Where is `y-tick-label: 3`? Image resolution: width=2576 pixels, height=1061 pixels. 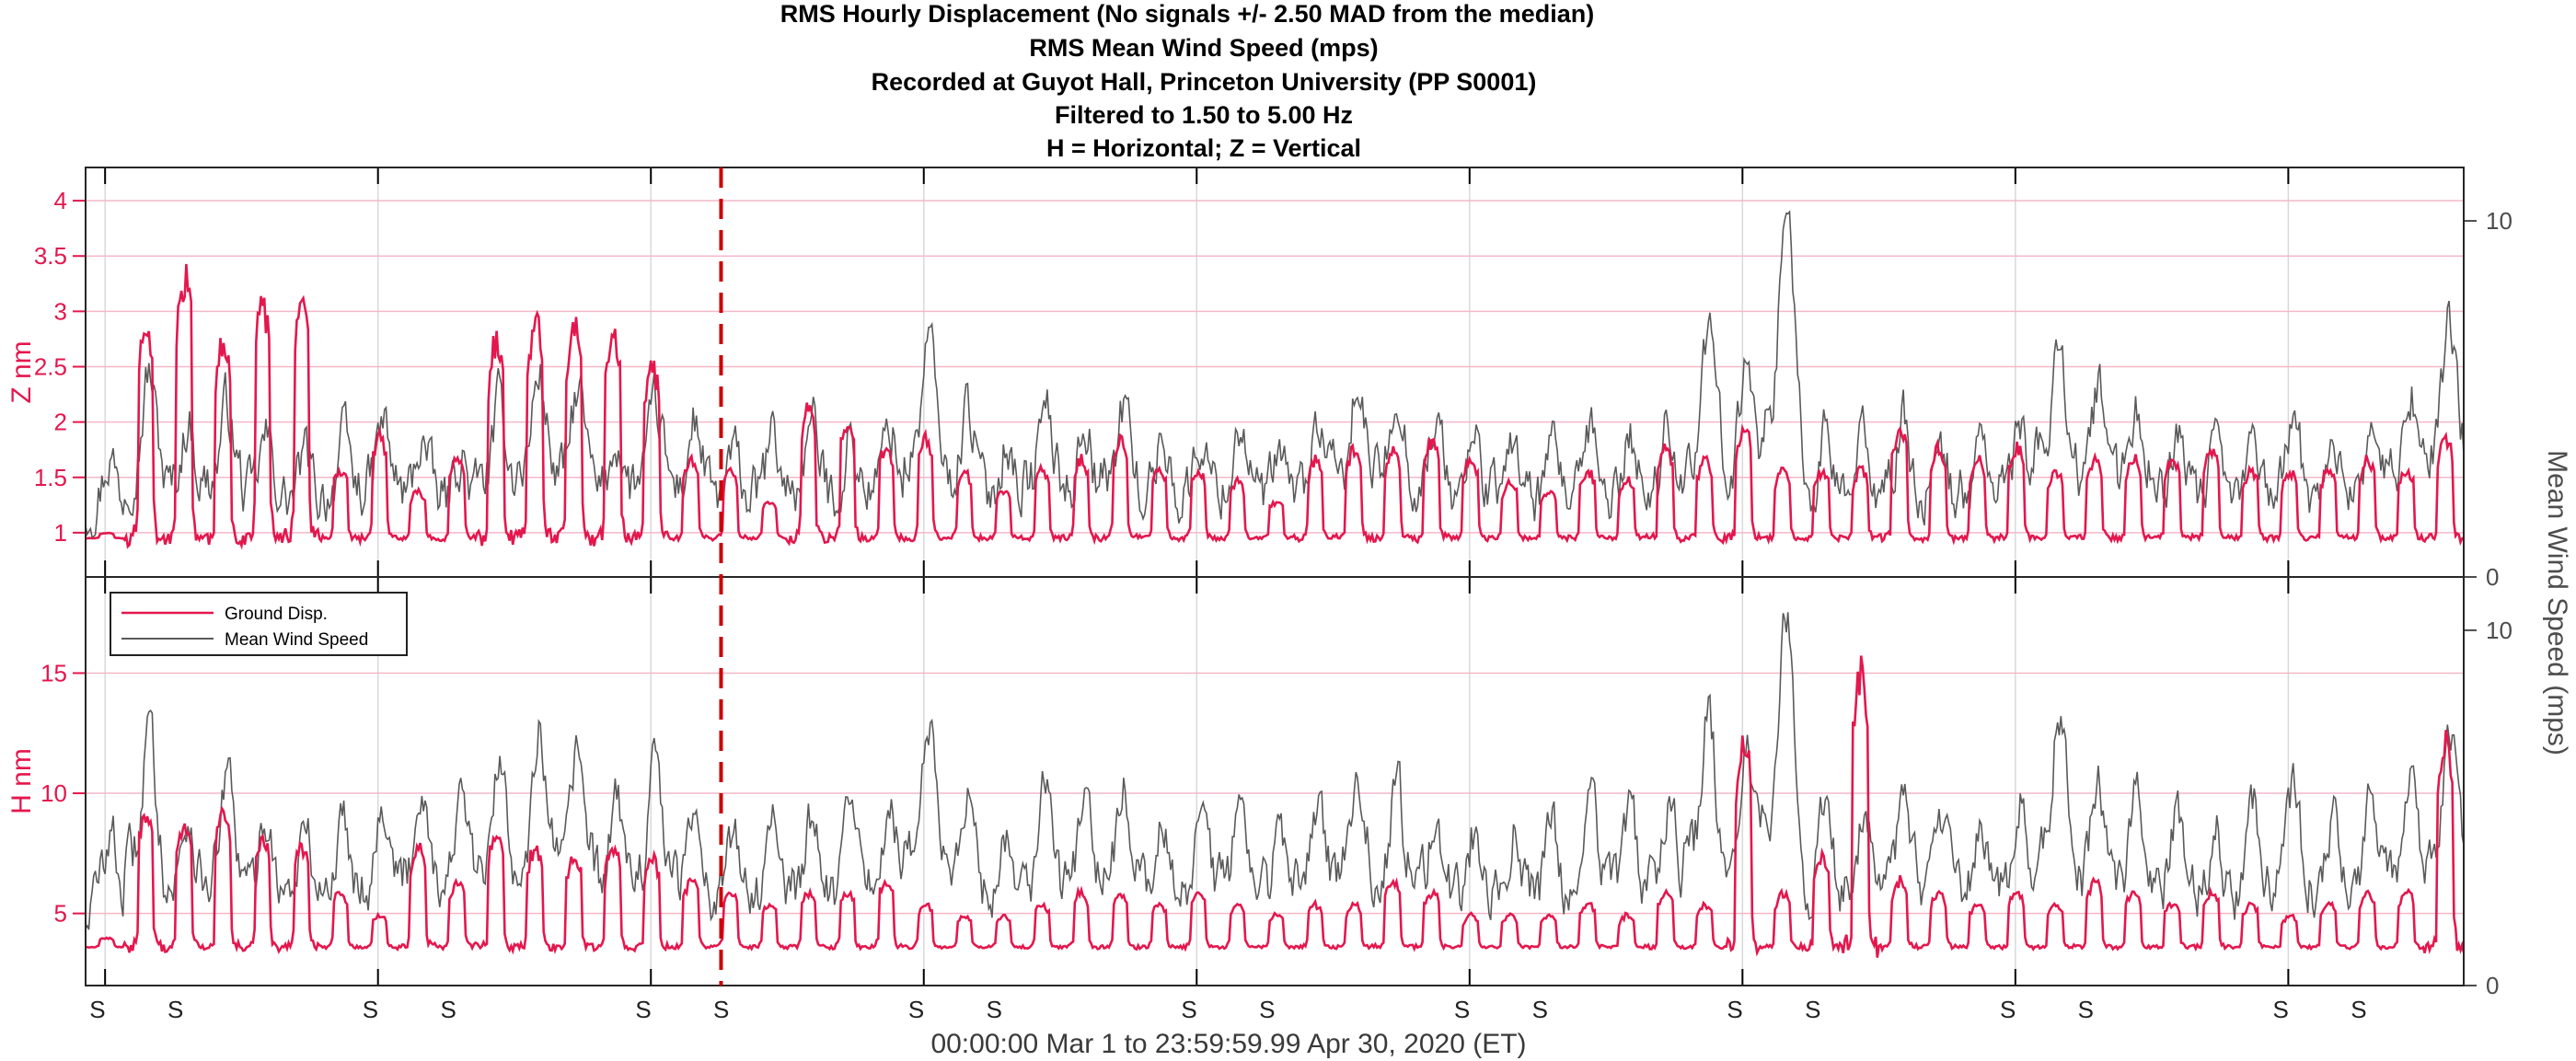
y-tick-label: 3 is located at coordinates (61, 311).